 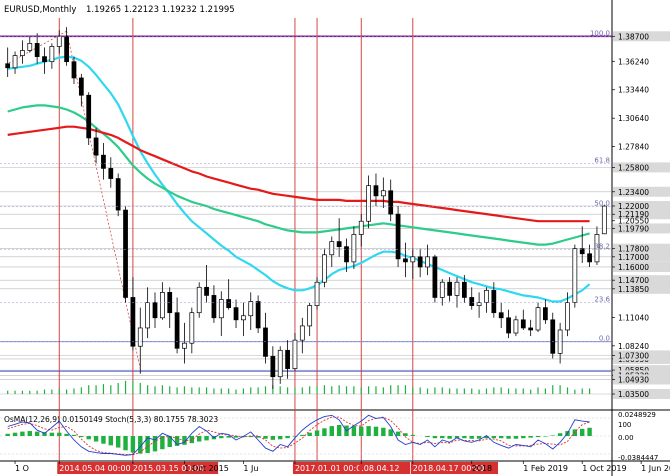 I want to click on fib-level-label: 38.2, so click(x=602, y=246).